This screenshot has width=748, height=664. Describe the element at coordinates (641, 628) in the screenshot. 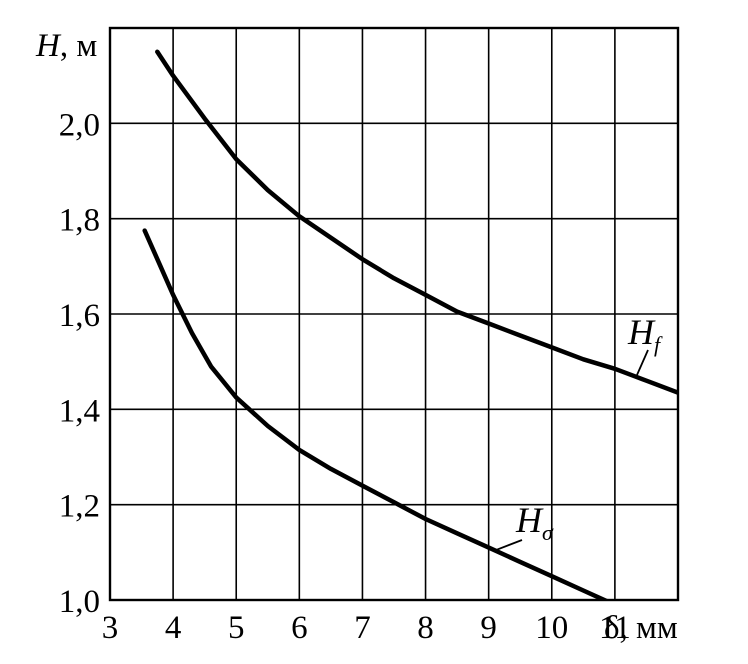

I see `x-axis-label: δ, мм` at that location.